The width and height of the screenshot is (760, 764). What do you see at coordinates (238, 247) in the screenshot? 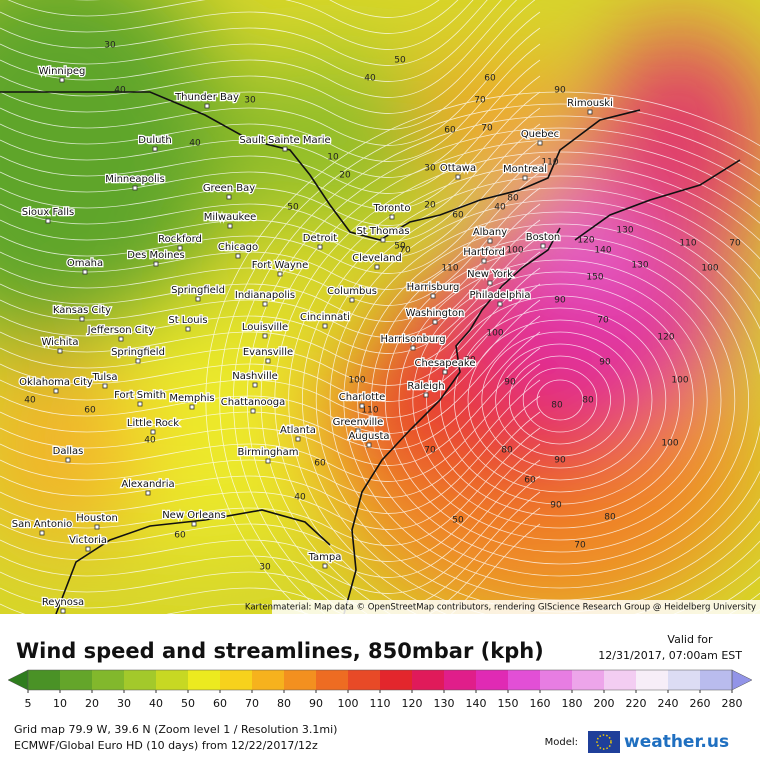
I see `city-label: Chicago` at bounding box center [238, 247].